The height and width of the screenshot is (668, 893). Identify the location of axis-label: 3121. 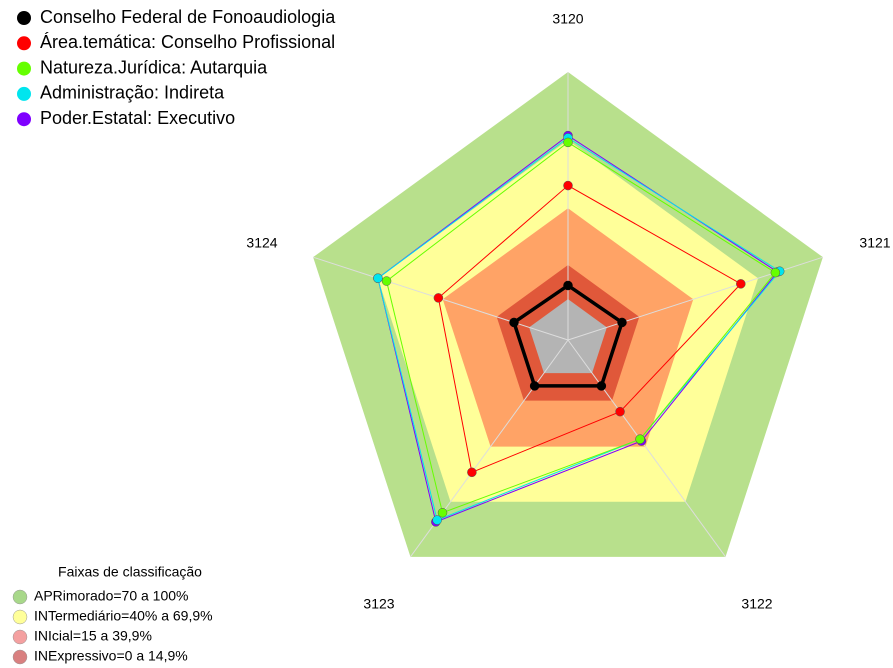
(874, 243).